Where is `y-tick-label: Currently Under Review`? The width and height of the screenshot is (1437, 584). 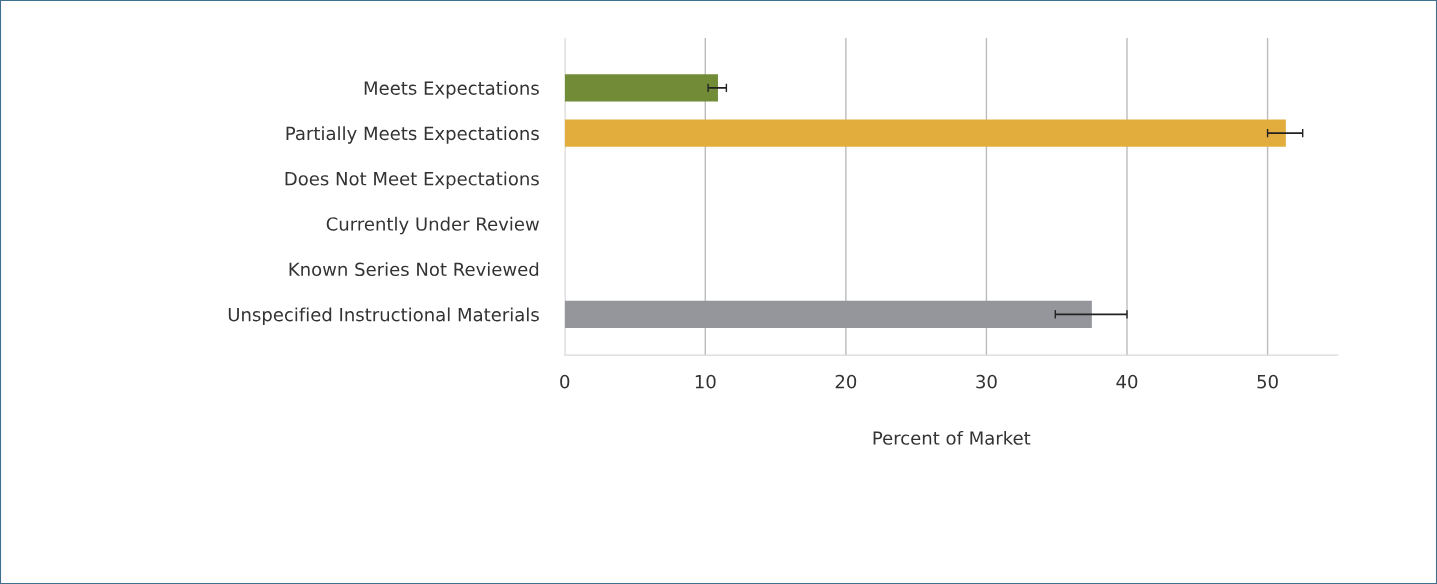
y-tick-label: Currently Under Review is located at coordinates (432, 225).